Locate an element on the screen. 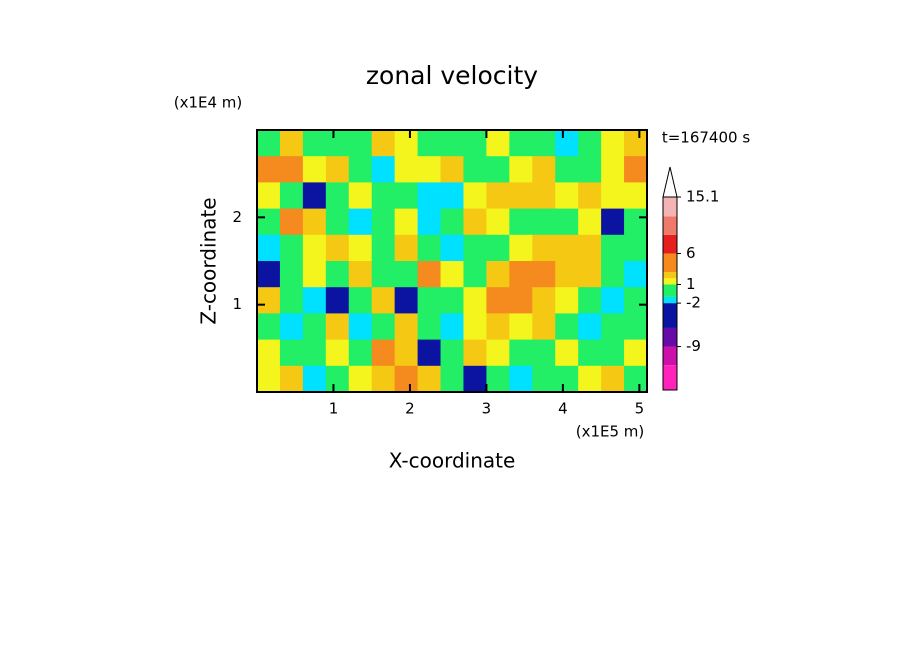 The width and height of the screenshot is (904, 658). y-tick-label: 1 is located at coordinates (237, 304).